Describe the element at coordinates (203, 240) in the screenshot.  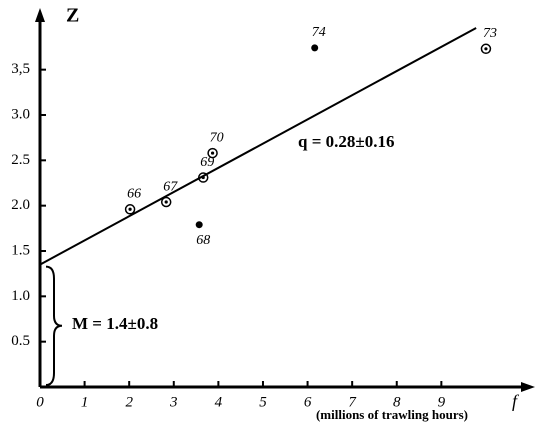
I see `point-label: 68` at that location.